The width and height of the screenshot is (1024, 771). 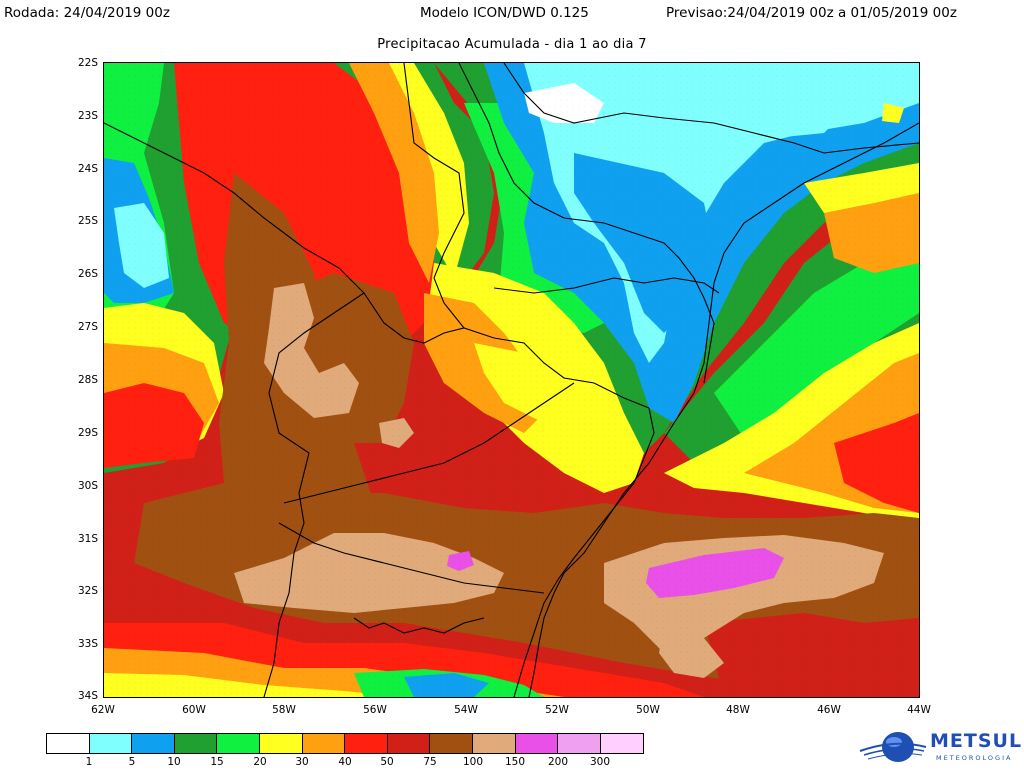 I want to click on legend-label: 10, so click(x=174, y=762).